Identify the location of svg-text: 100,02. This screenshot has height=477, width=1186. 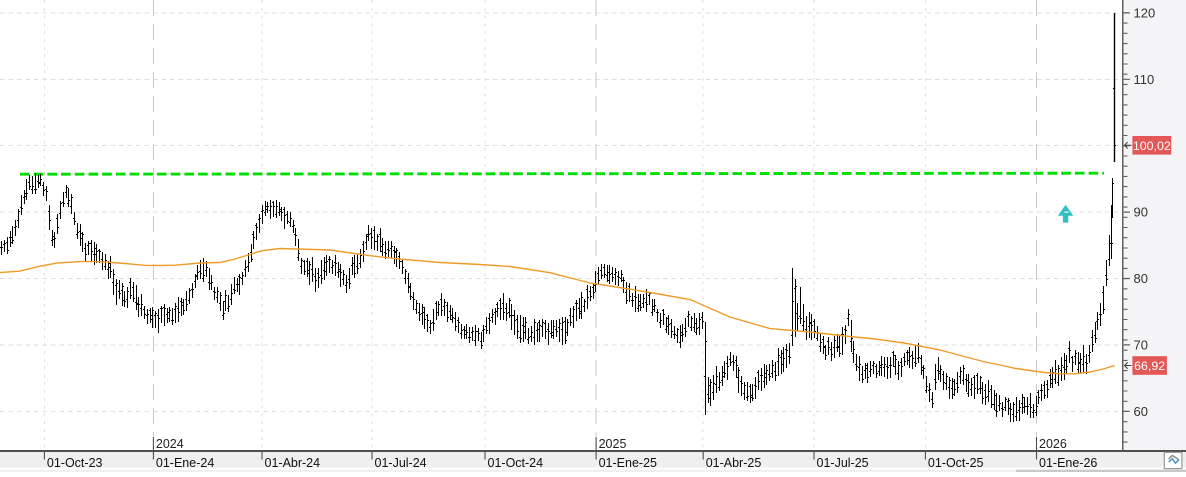
(1152, 146).